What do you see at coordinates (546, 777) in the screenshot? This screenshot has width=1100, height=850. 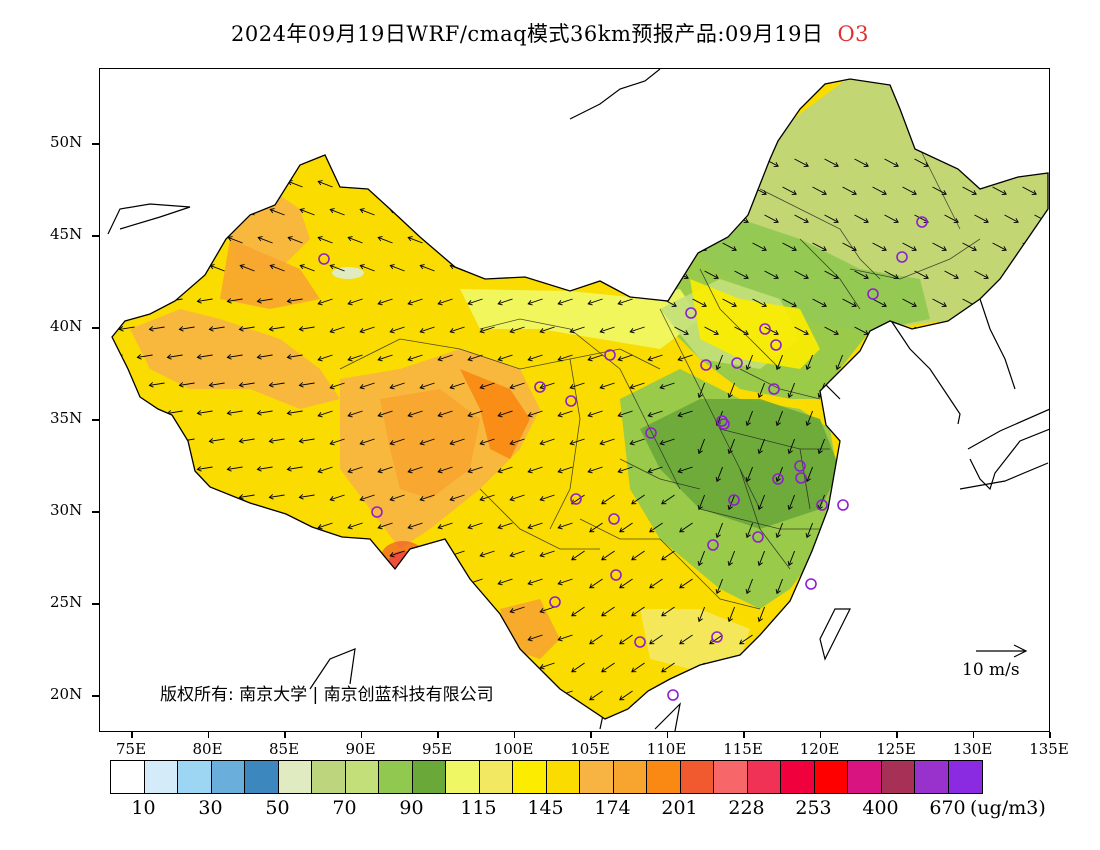 I see `color-legend` at bounding box center [546, 777].